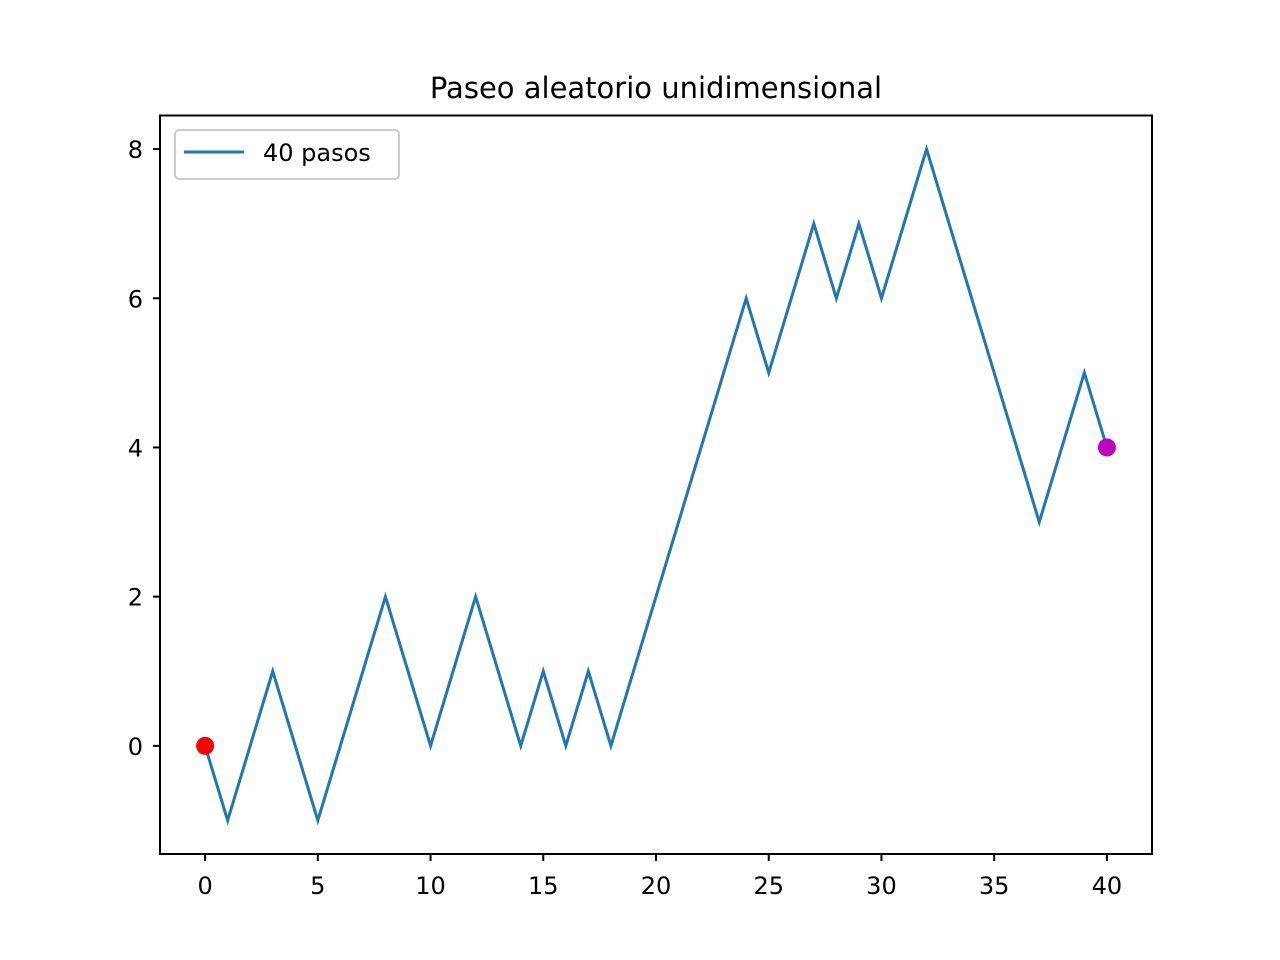 Image resolution: width=1280 pixels, height=960 pixels. I want to click on x-tick-label: 35, so click(994, 886).